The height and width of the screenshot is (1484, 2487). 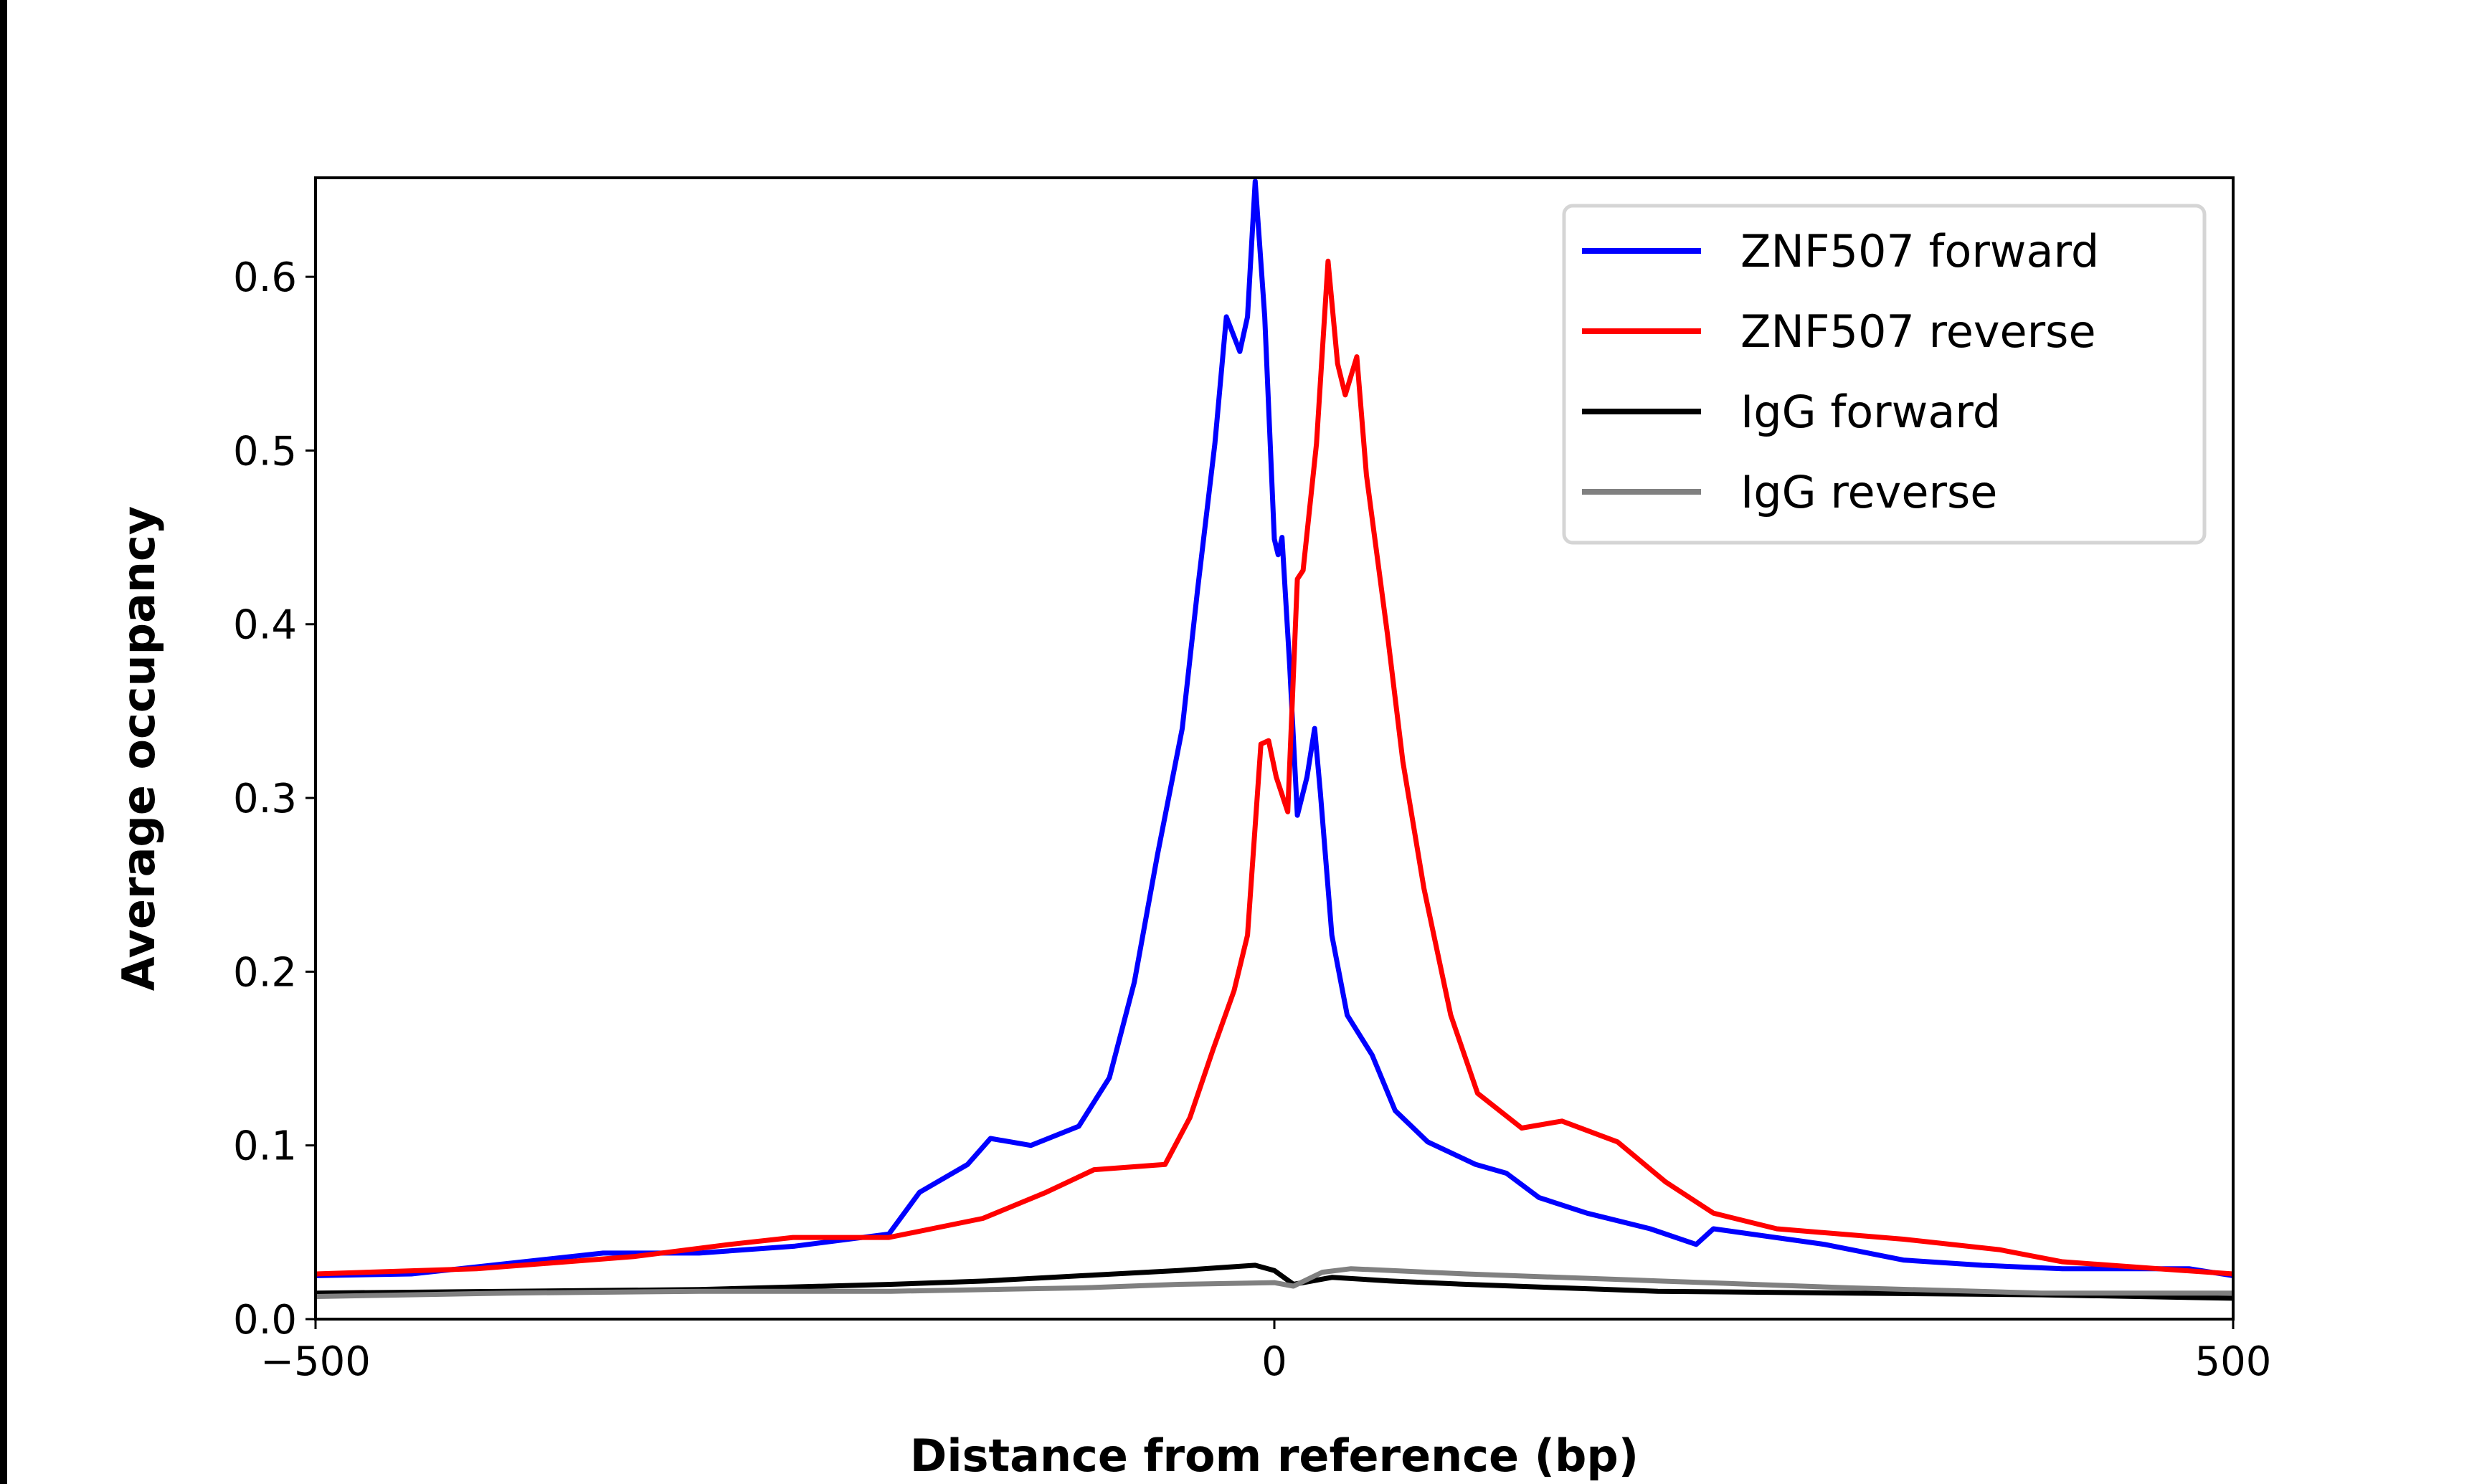 I want to click on left-border, so click(x=3, y=742).